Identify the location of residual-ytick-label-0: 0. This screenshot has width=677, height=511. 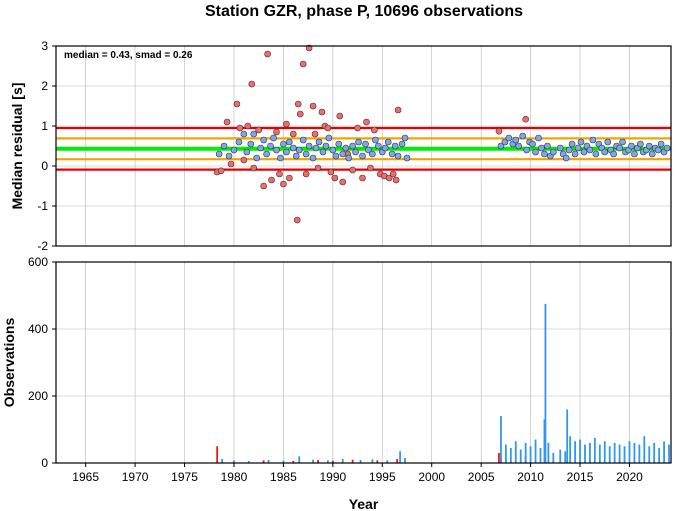
(44, 166).